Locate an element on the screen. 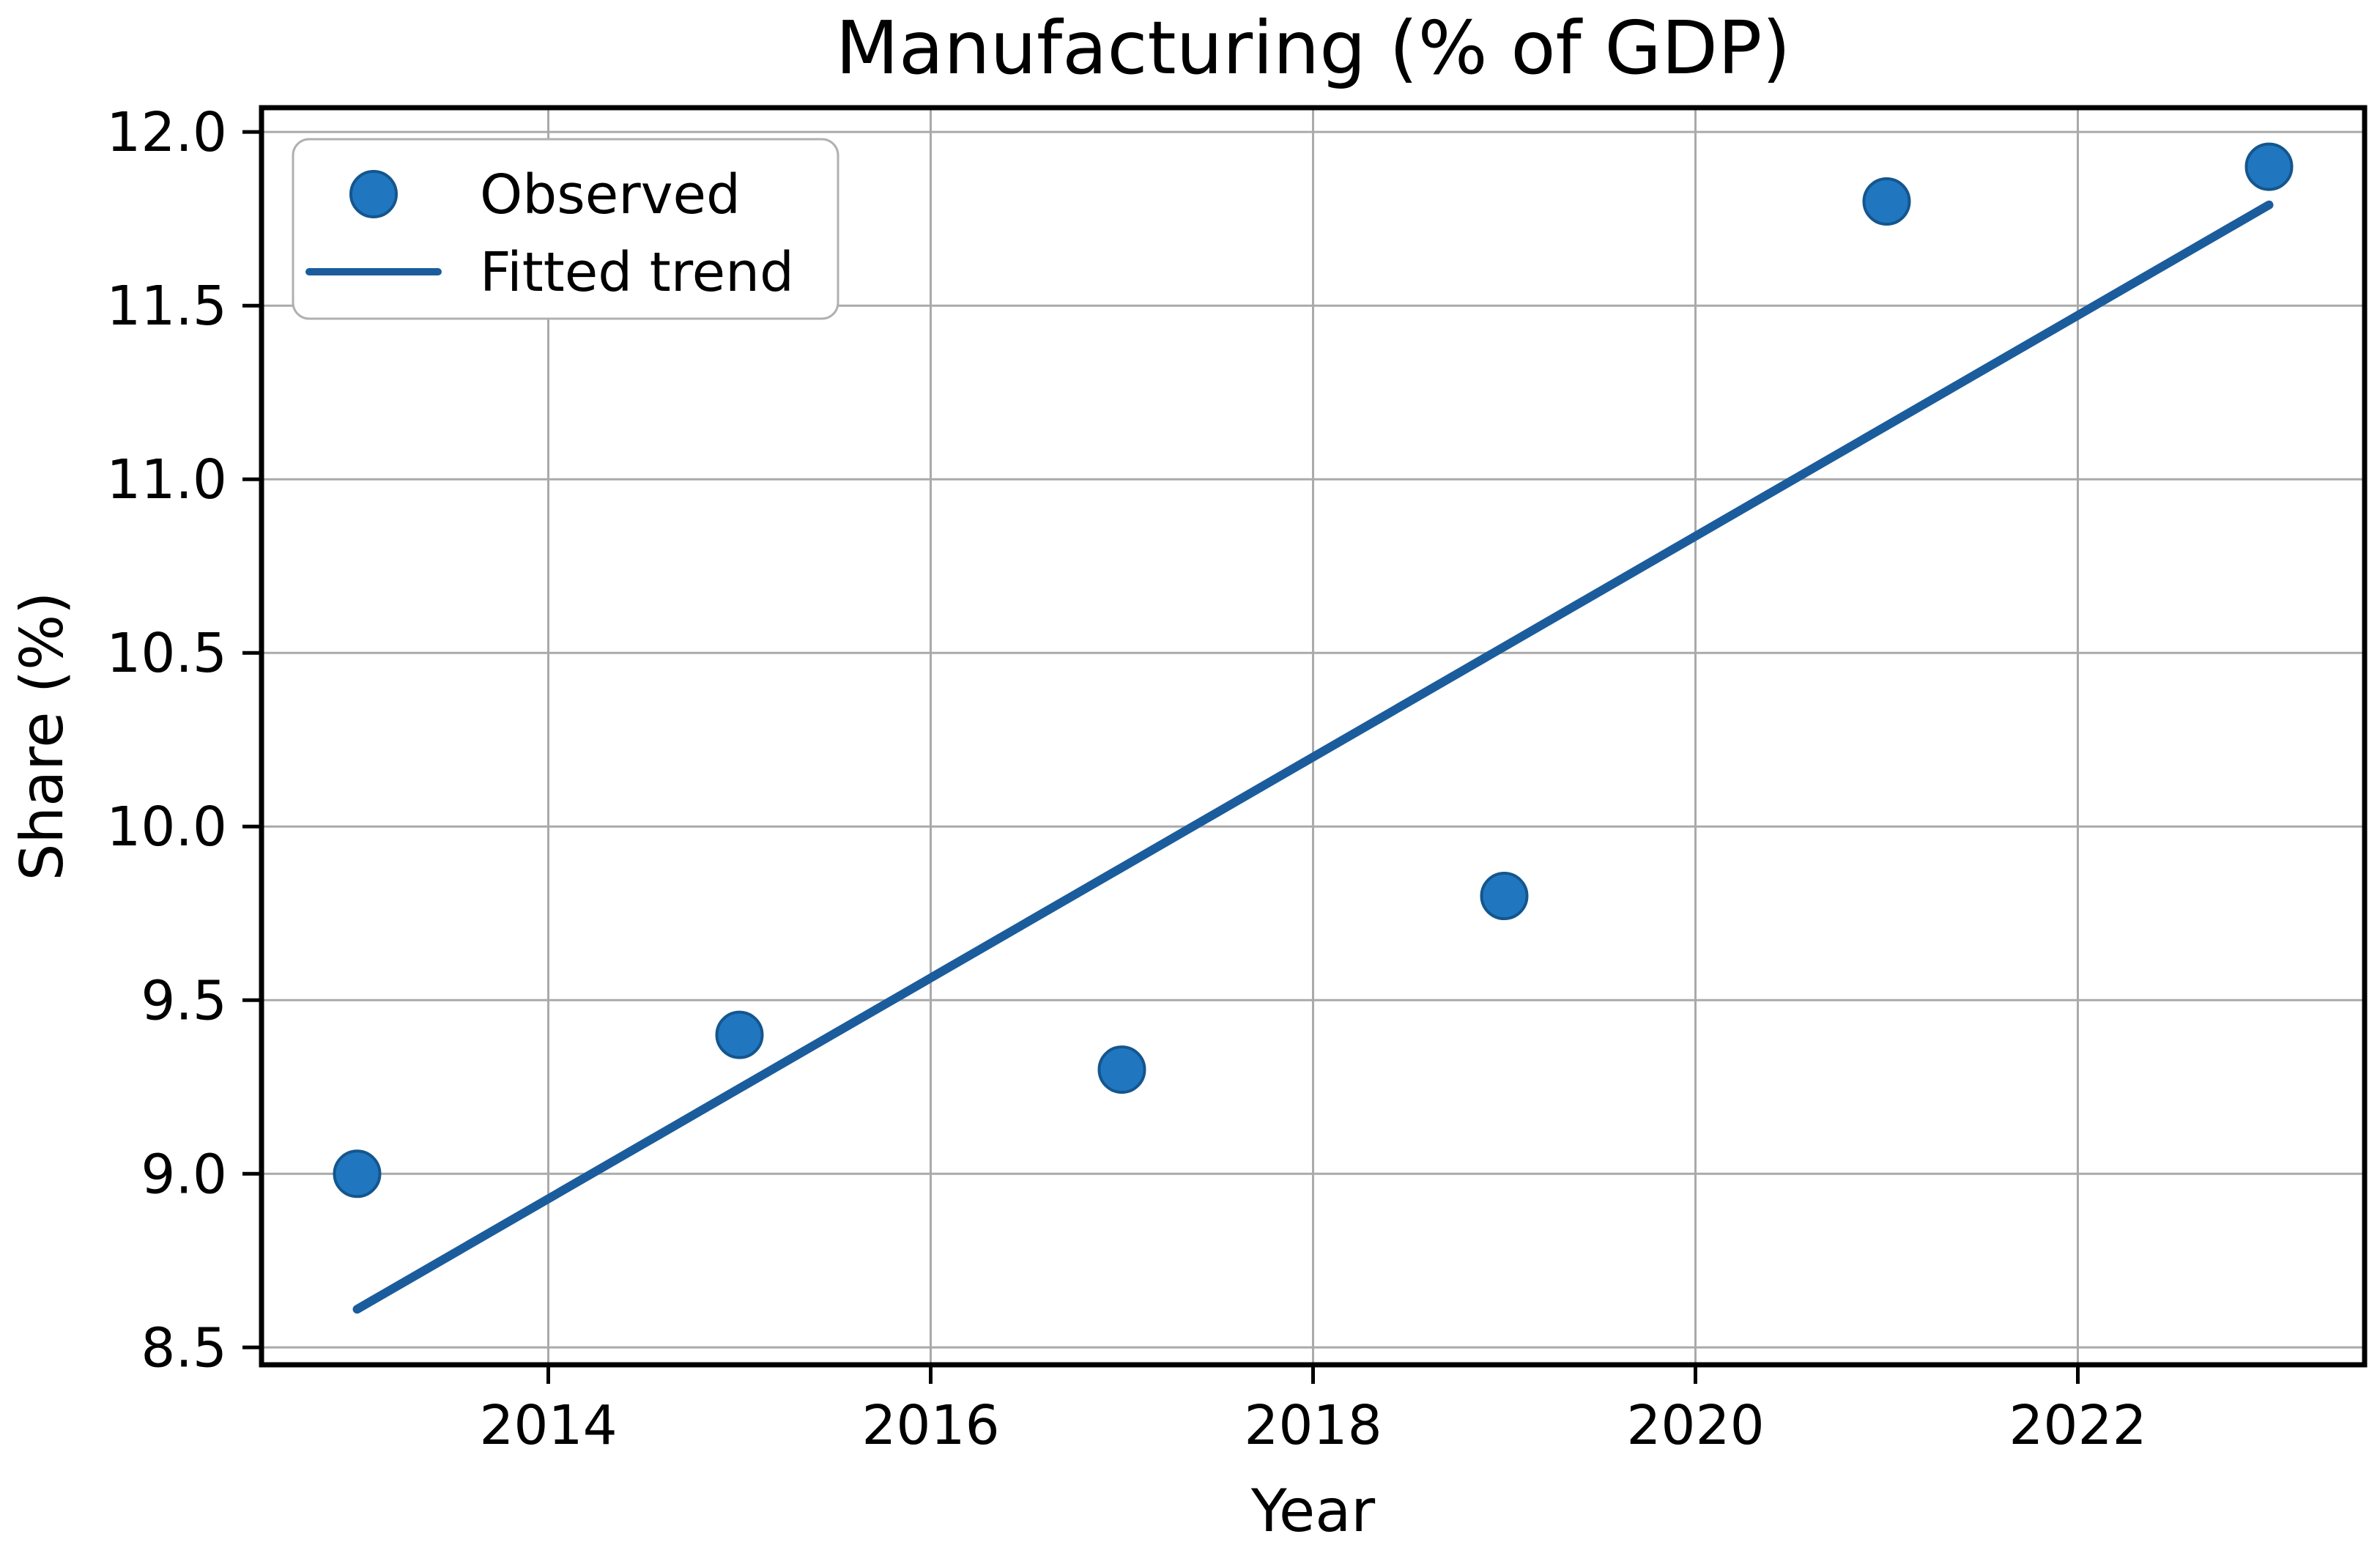 Image resolution: width=2380 pixels, height=1545 pixels. y-tick-label: 9.5 is located at coordinates (184, 1000).